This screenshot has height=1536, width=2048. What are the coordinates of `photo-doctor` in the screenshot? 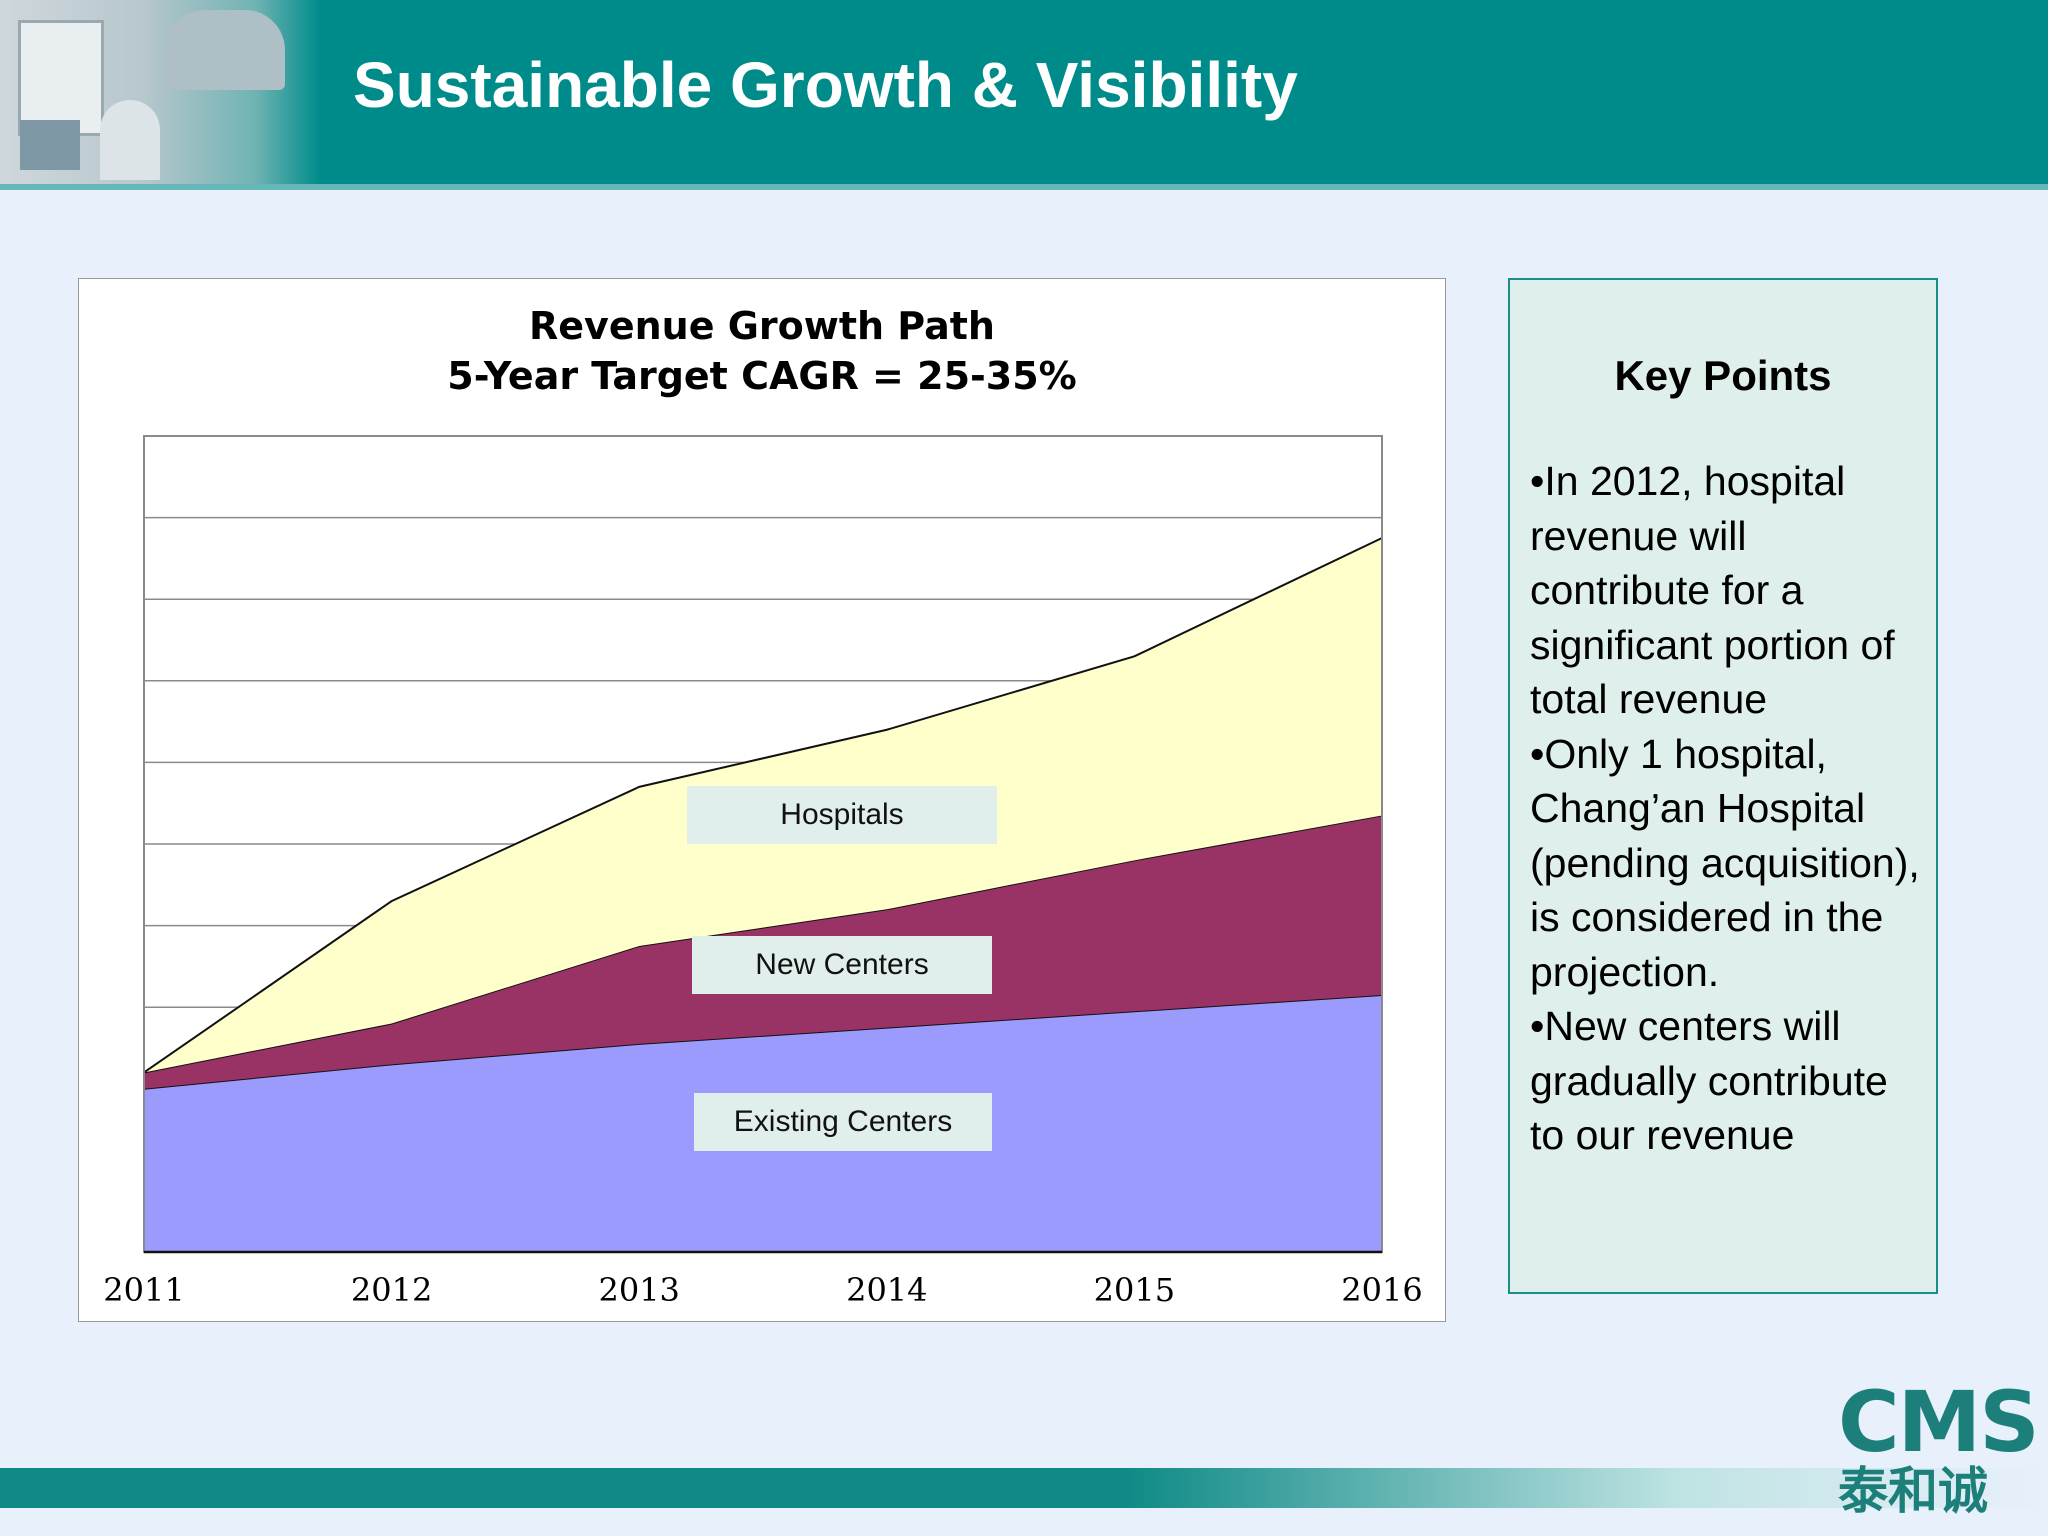 It's located at (130, 140).